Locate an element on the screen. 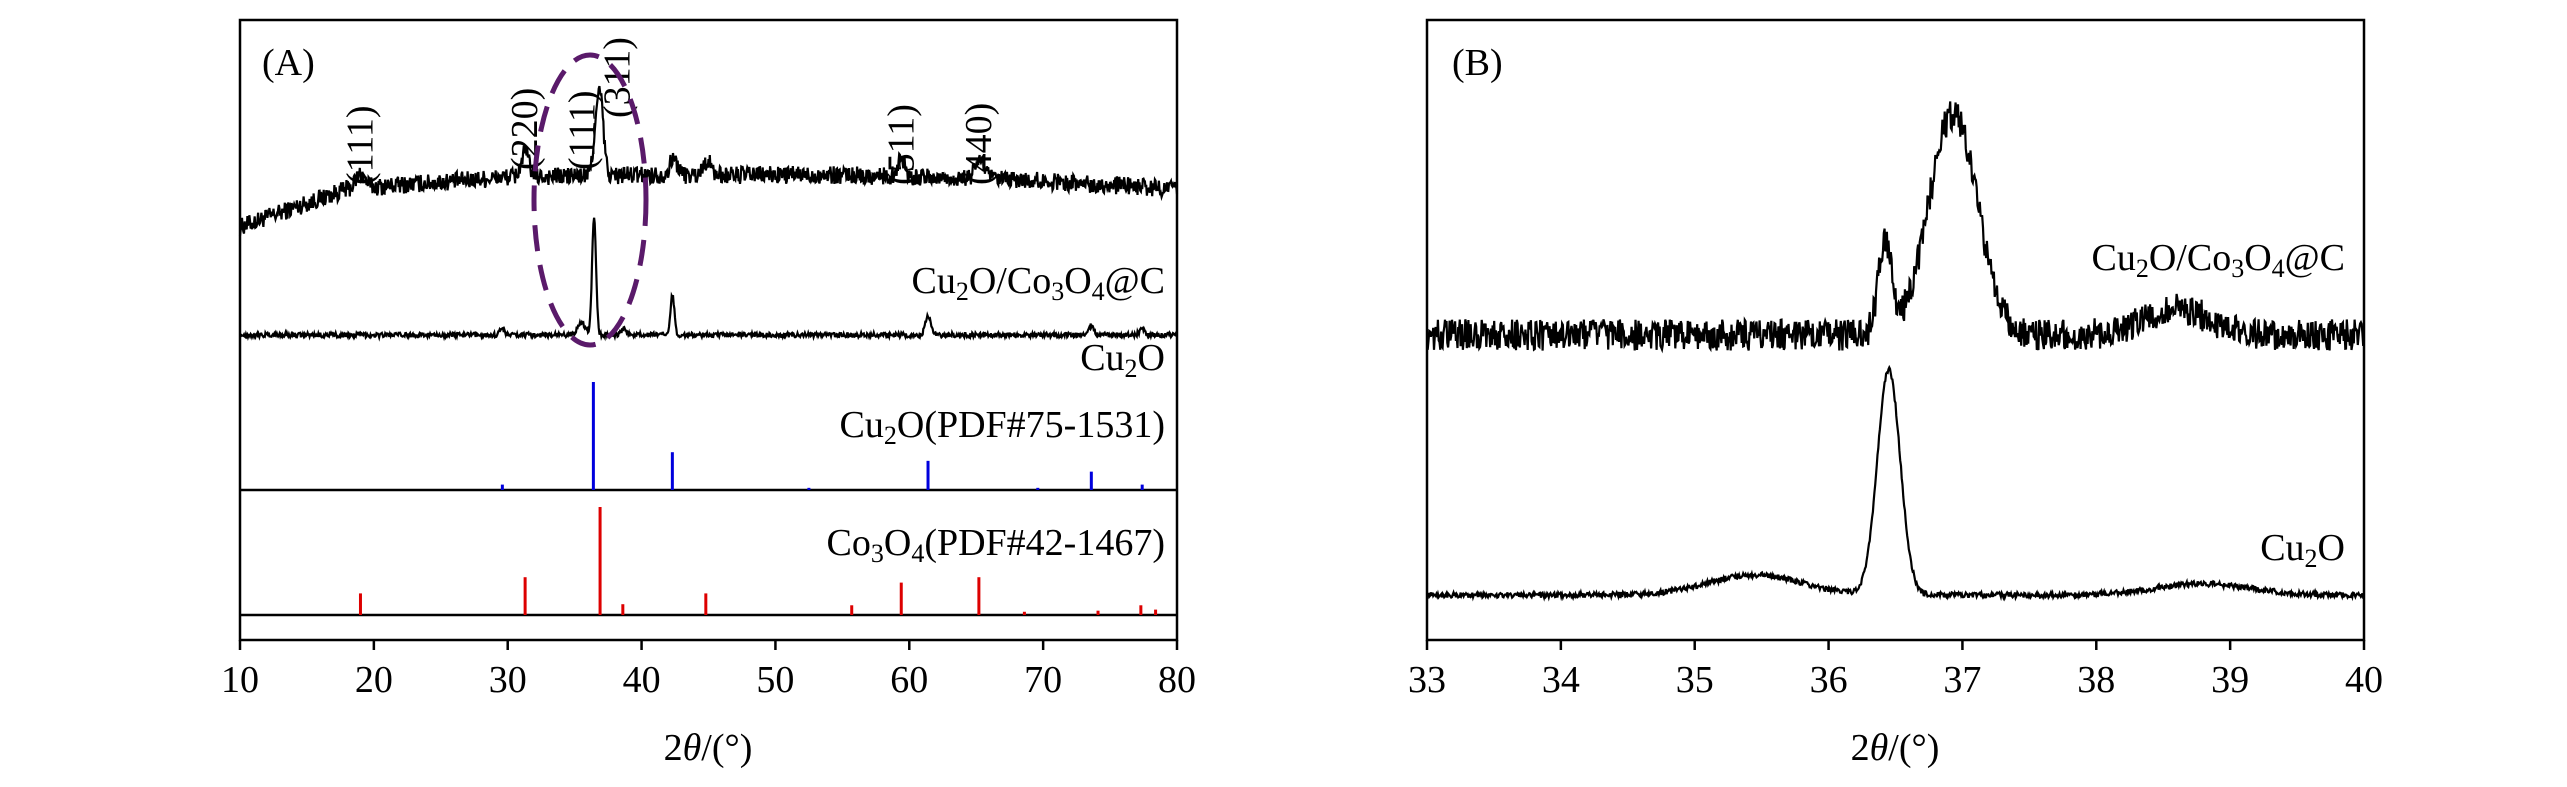 This screenshot has height=787, width=2567. x-tick-label: 33 is located at coordinates (1427, 680).